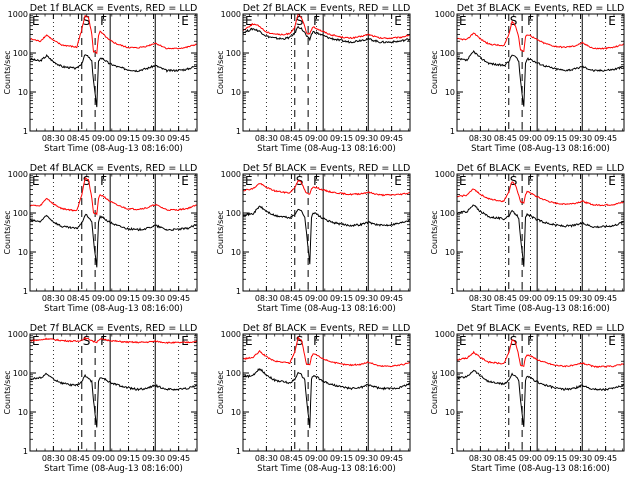 This screenshot has height=480, width=640. Describe the element at coordinates (114, 168) in the screenshot. I see `panel-title: Det 4f BLACK = Events, RED = LLD` at that location.